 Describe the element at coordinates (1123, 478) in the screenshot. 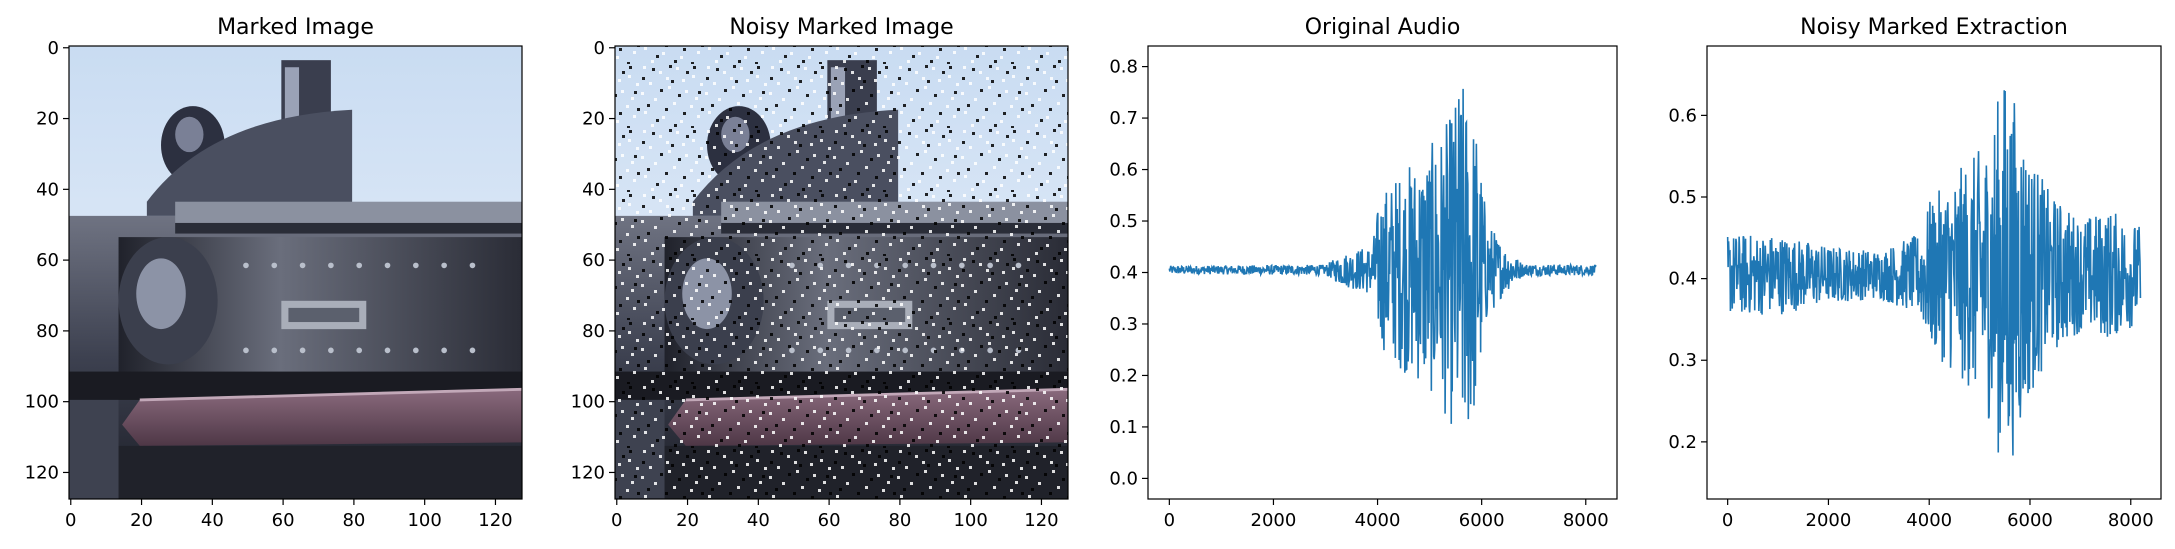

I see `y-tick-label: 0.0` at that location.